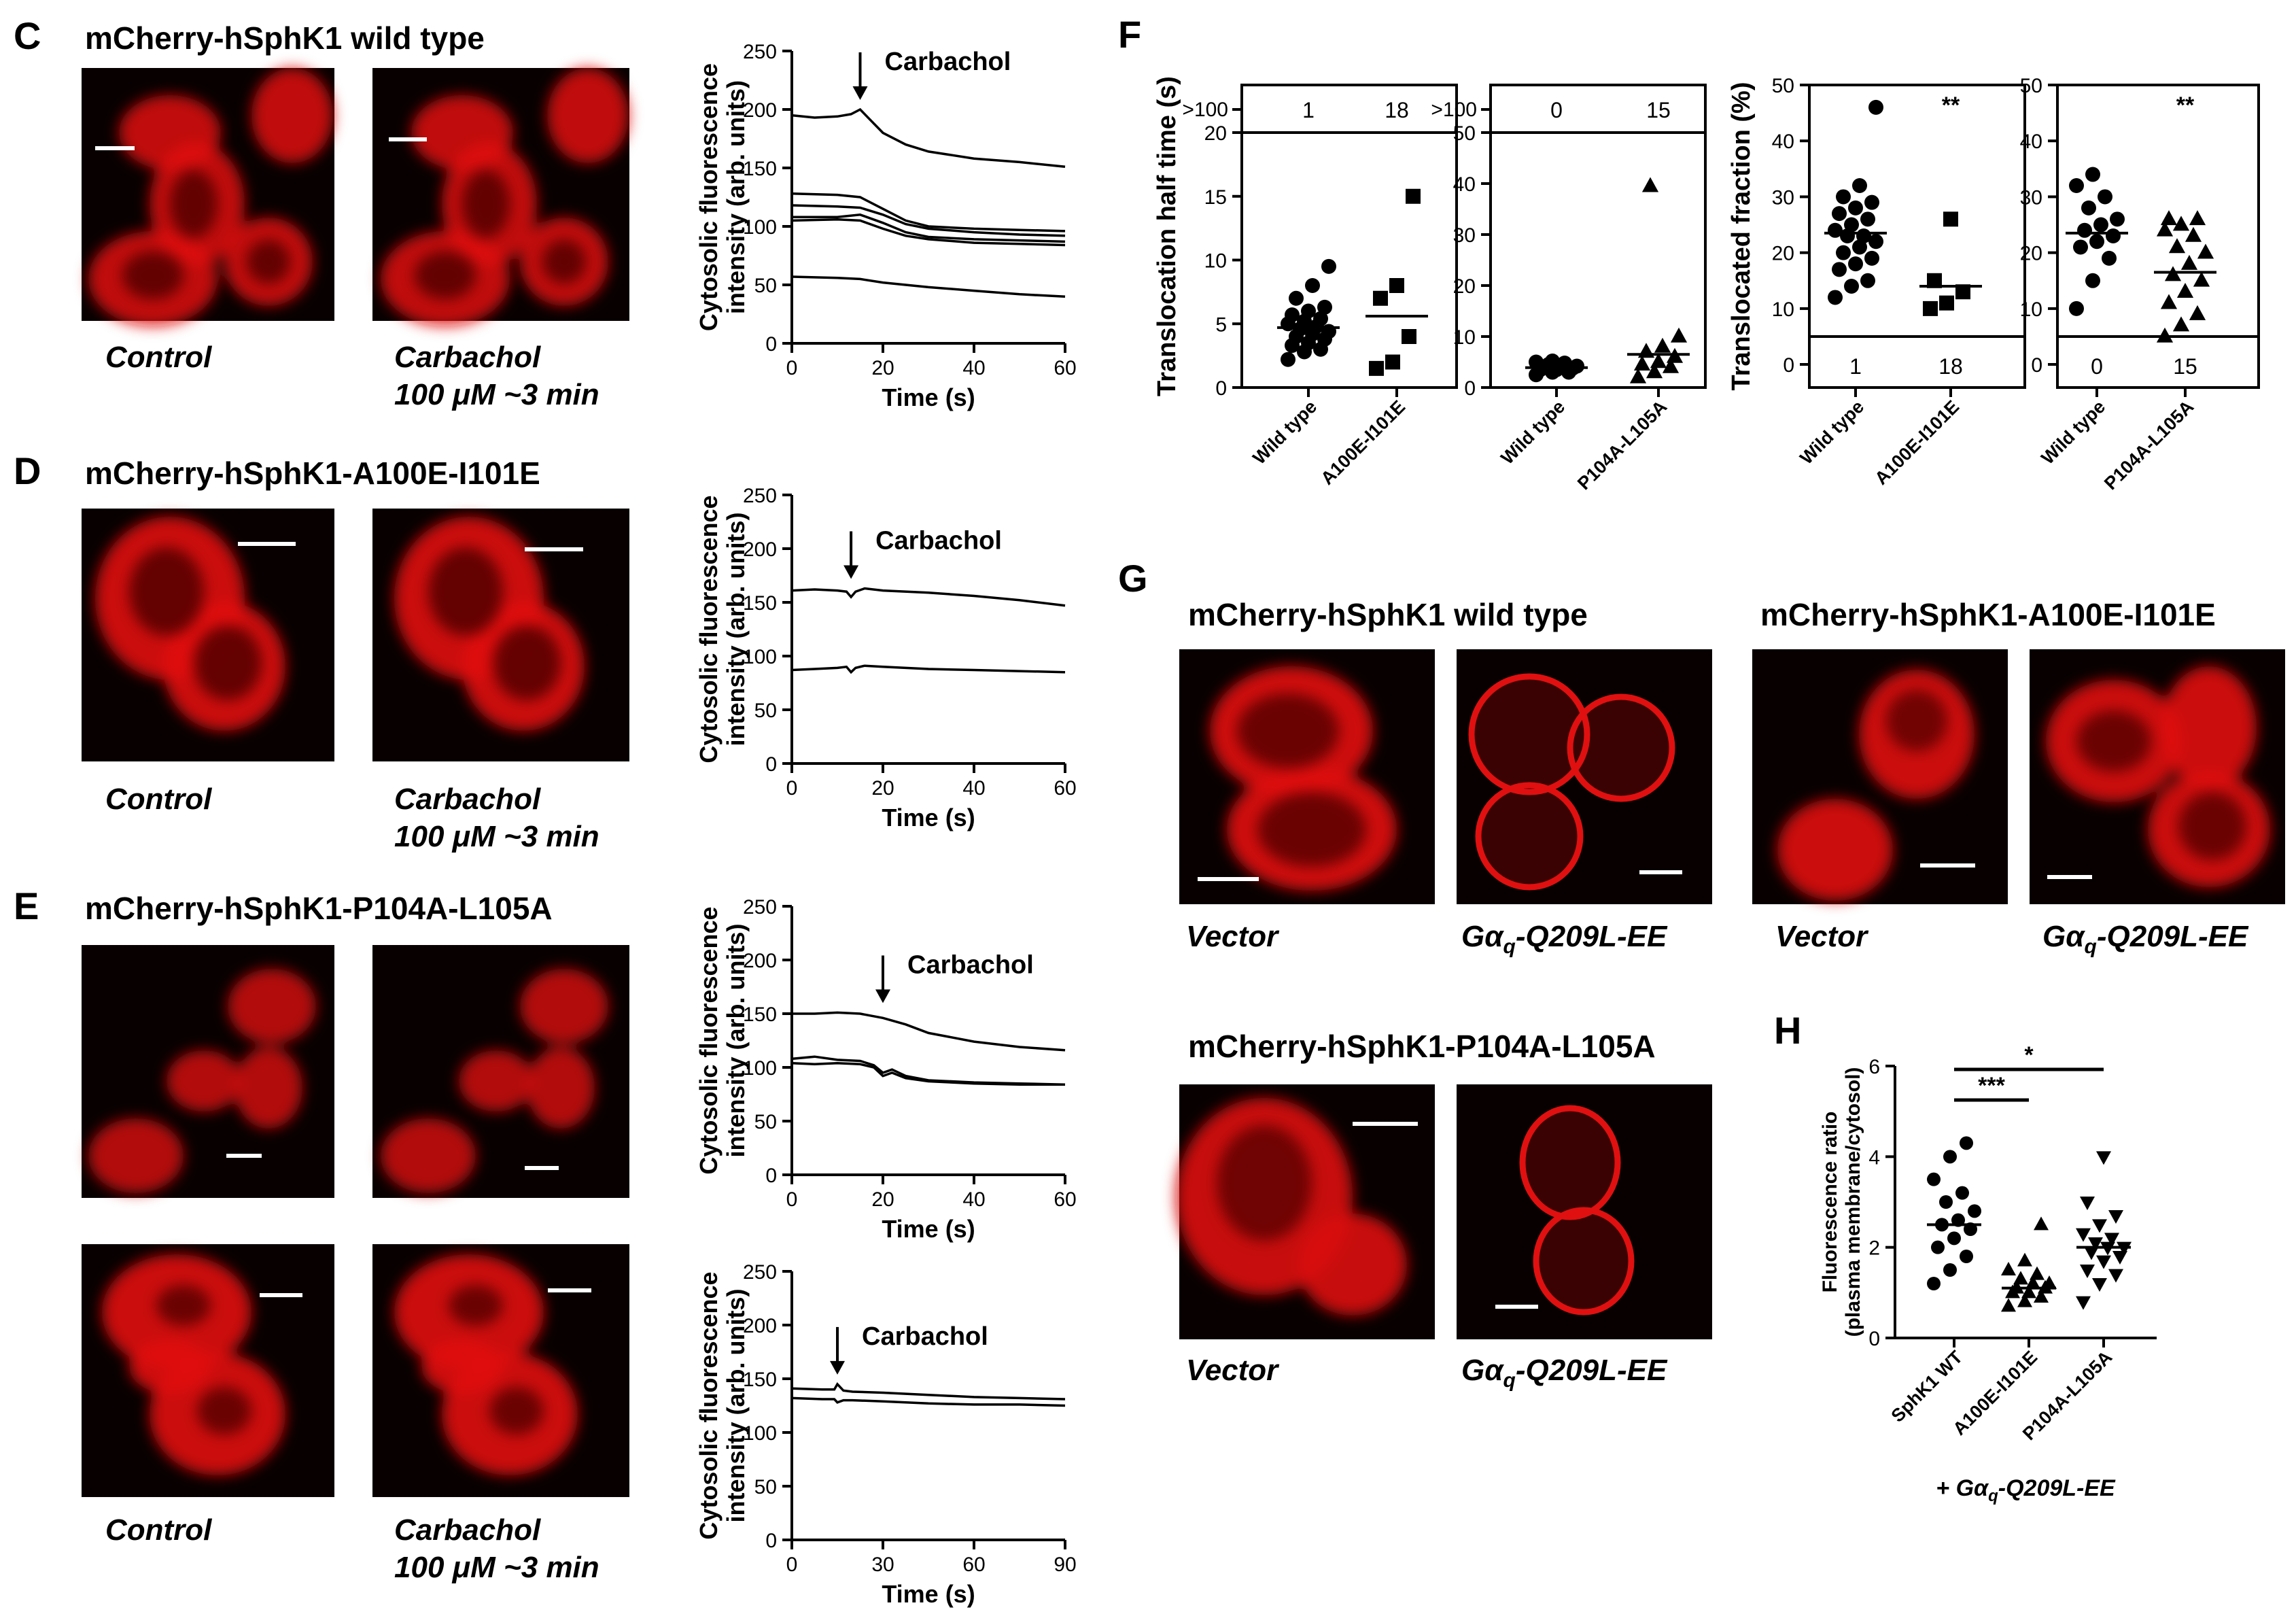 This screenshot has height=1614, width=2296. Describe the element at coordinates (2140, 284) in the screenshot. I see `chart-f4: 10 20 30 40 50 0 0 Wild type 15 P104A-L105A **` at that location.